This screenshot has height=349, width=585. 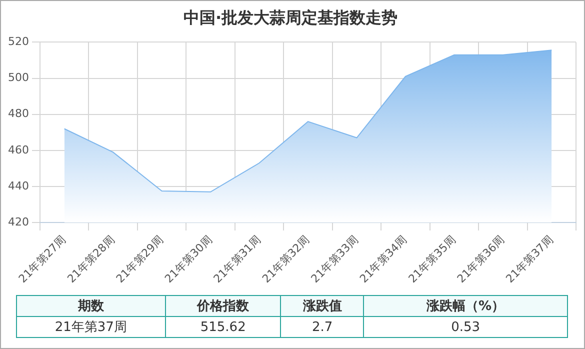 What do you see at coordinates (466, 327) in the screenshot?
I see `text: 0.53` at bounding box center [466, 327].